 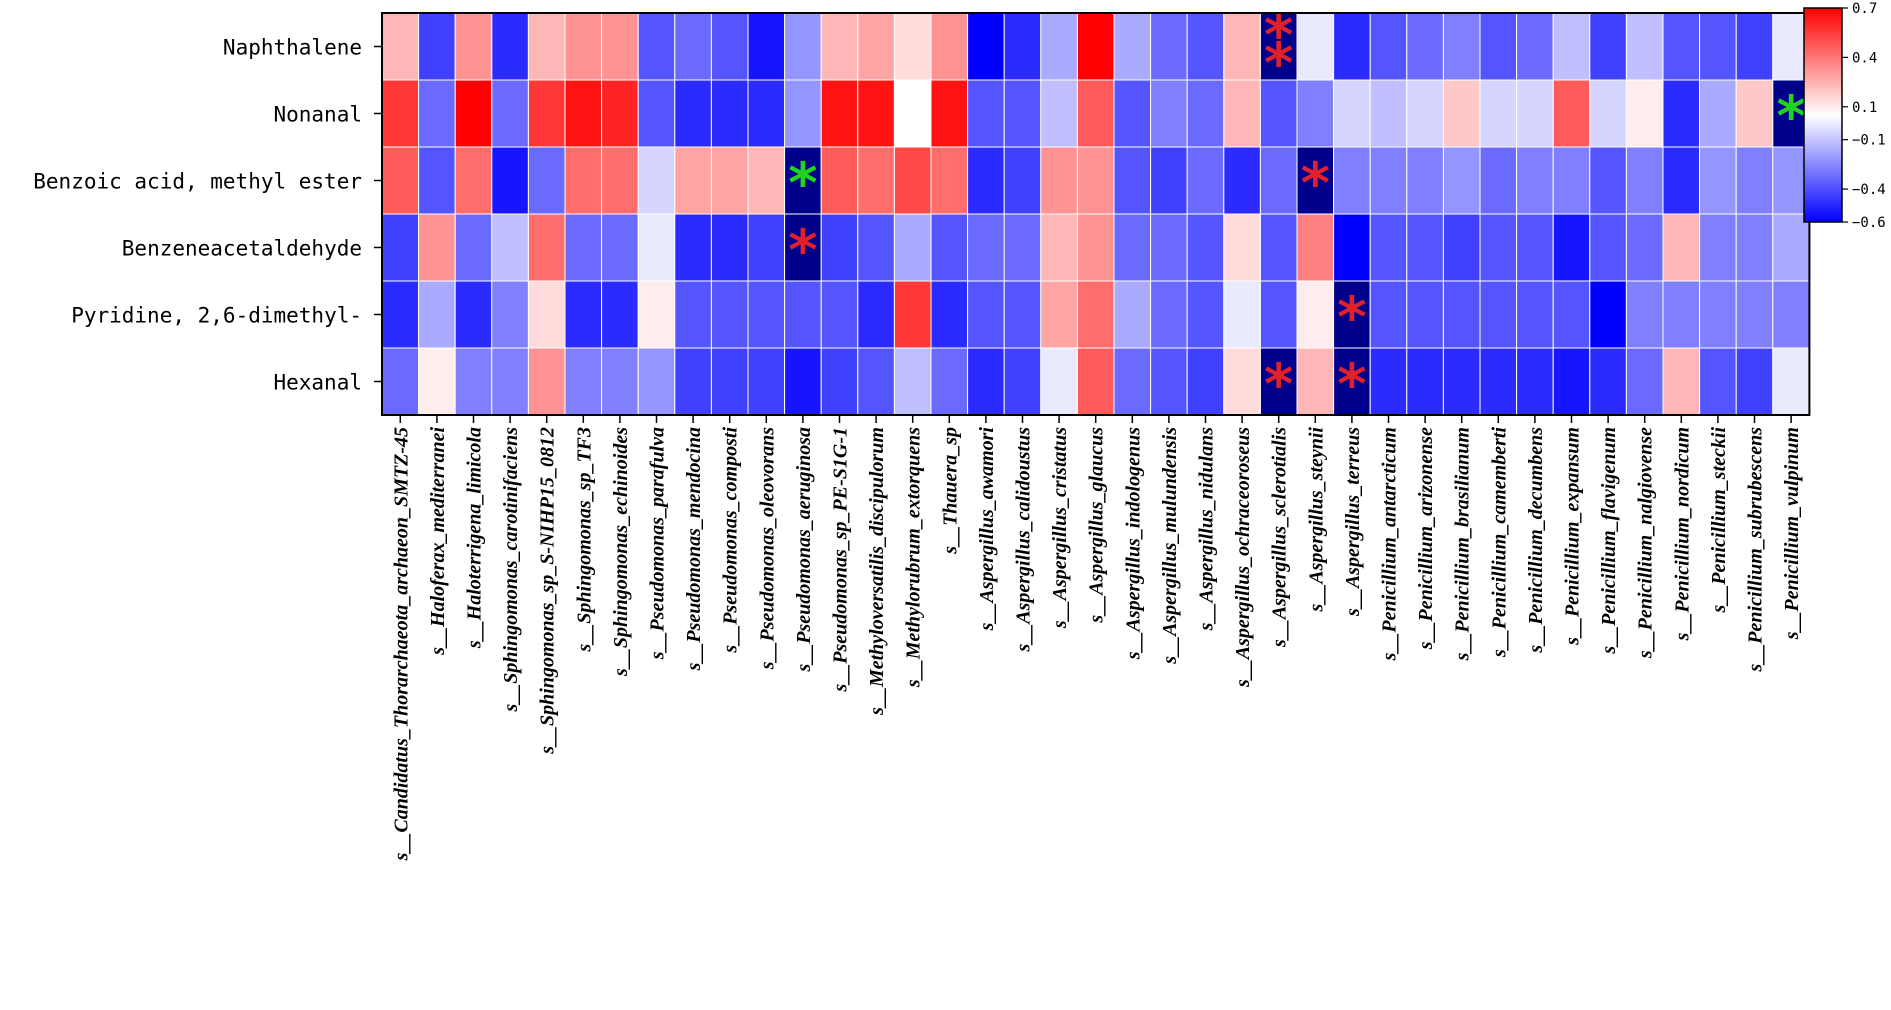 I want to click on column-label: s__Aspergillus_indologenus, so click(x=1133, y=544).